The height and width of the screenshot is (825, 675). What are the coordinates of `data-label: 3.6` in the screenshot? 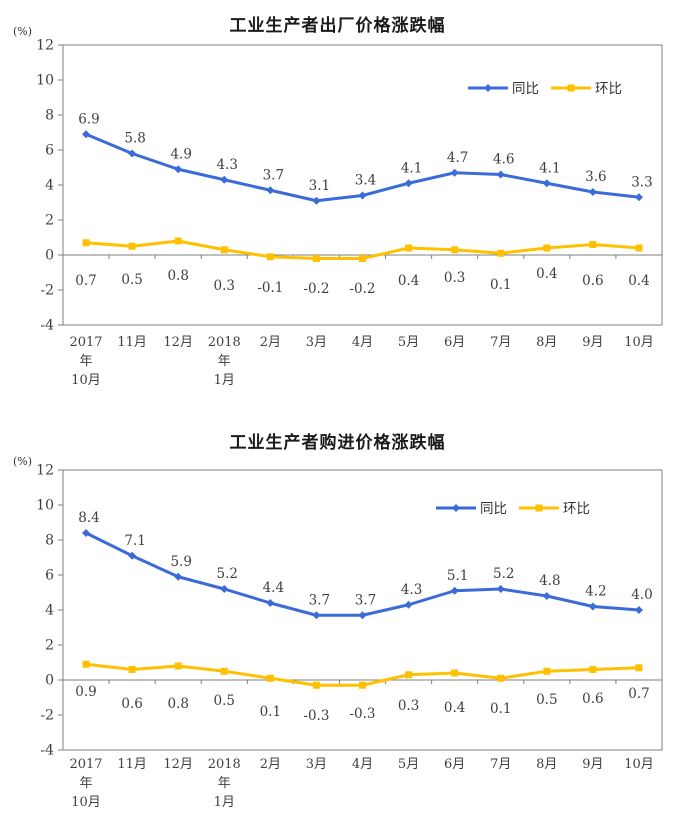 It's located at (595, 177).